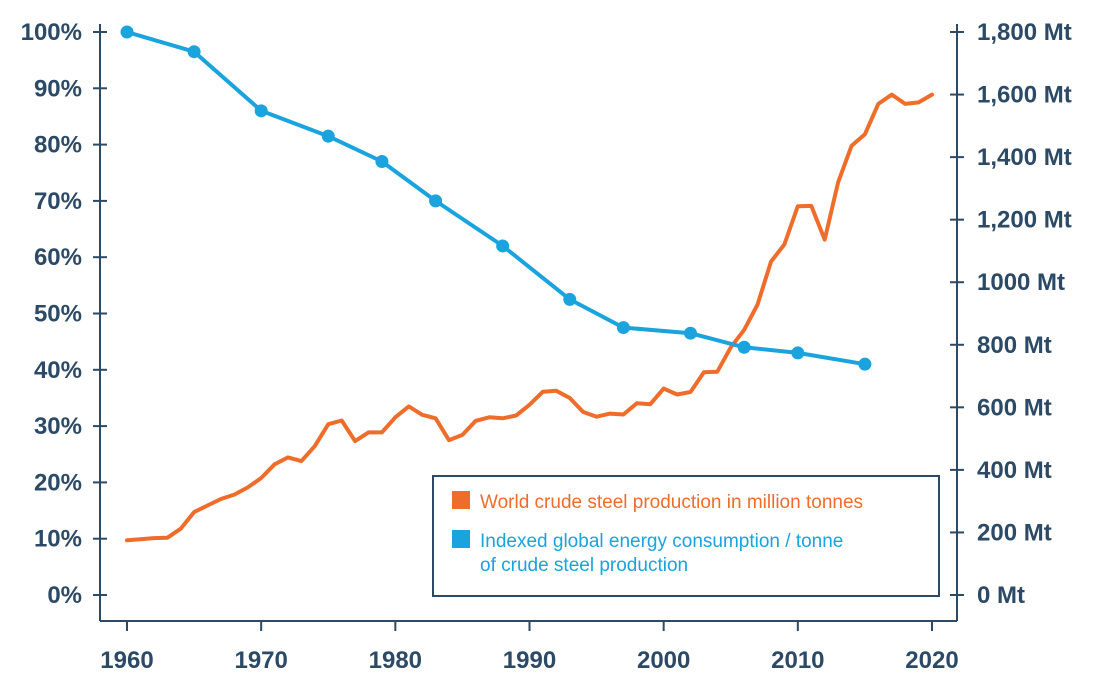 This screenshot has width=1095, height=682. I want to click on right-axis-tick-label: 400 Mt, so click(1014, 470).